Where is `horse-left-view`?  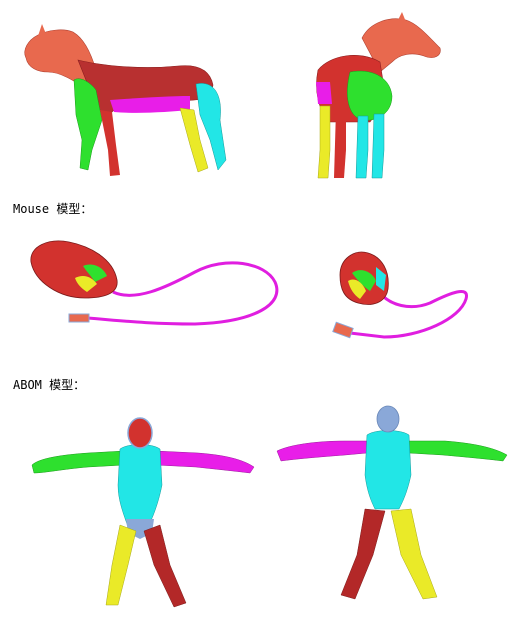
horse-left-view is located at coordinates (128, 97).